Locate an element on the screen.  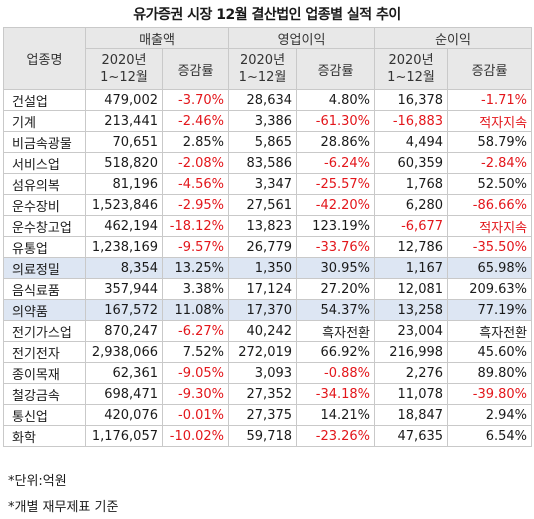
change-header: 증감률 is located at coordinates (336, 69).